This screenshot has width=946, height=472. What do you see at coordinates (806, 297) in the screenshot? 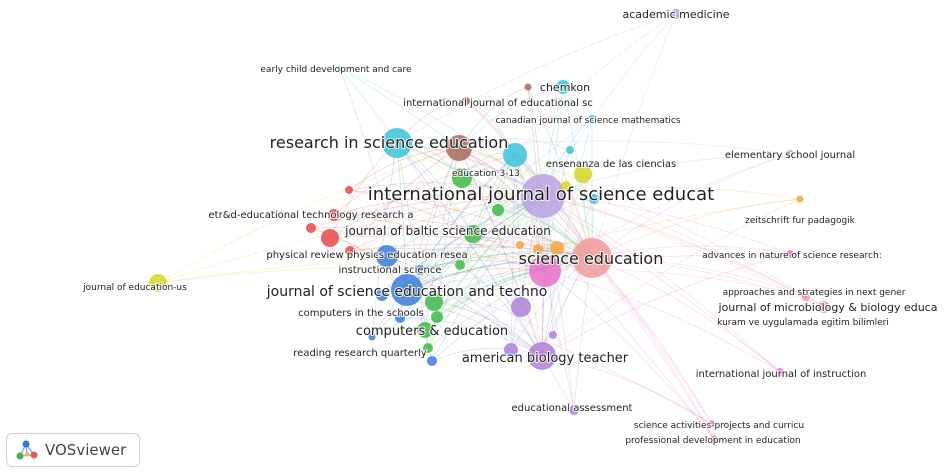
I see `node-approaches` at bounding box center [806, 297].